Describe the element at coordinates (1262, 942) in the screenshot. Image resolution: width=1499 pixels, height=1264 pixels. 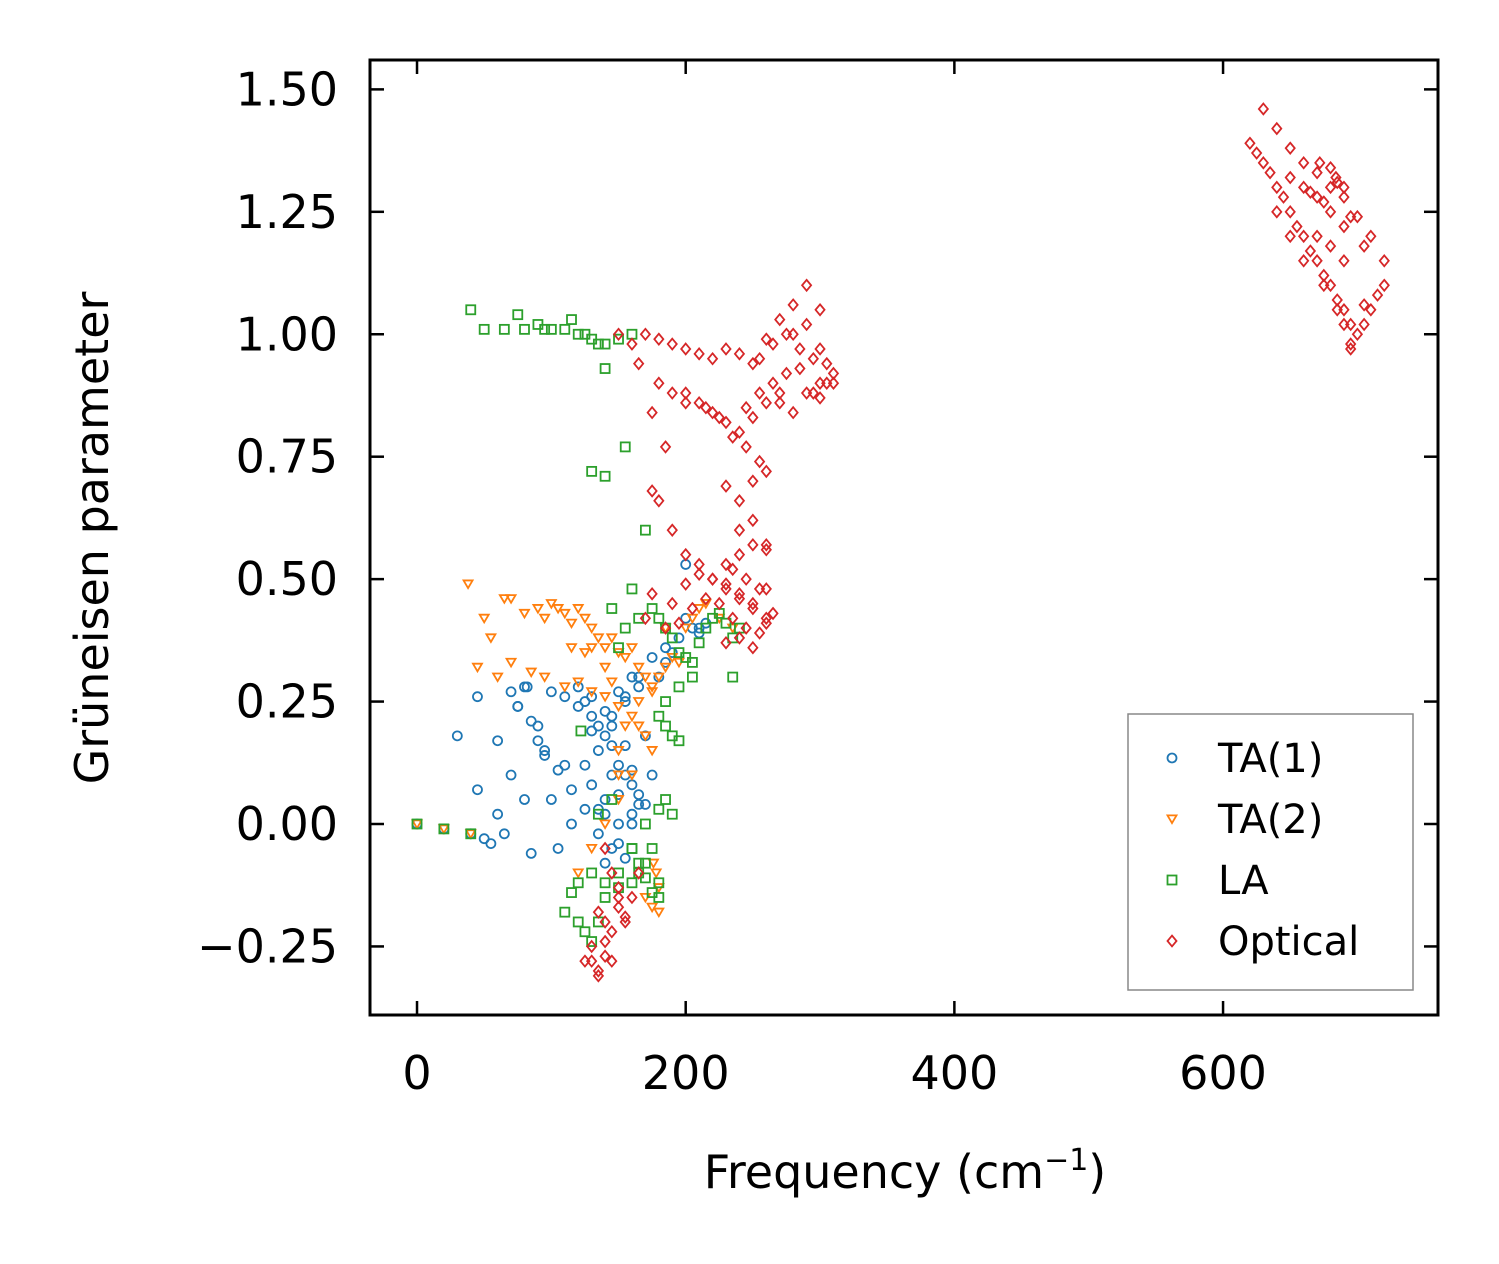
I see `legend-item-optical: Optical` at that location.